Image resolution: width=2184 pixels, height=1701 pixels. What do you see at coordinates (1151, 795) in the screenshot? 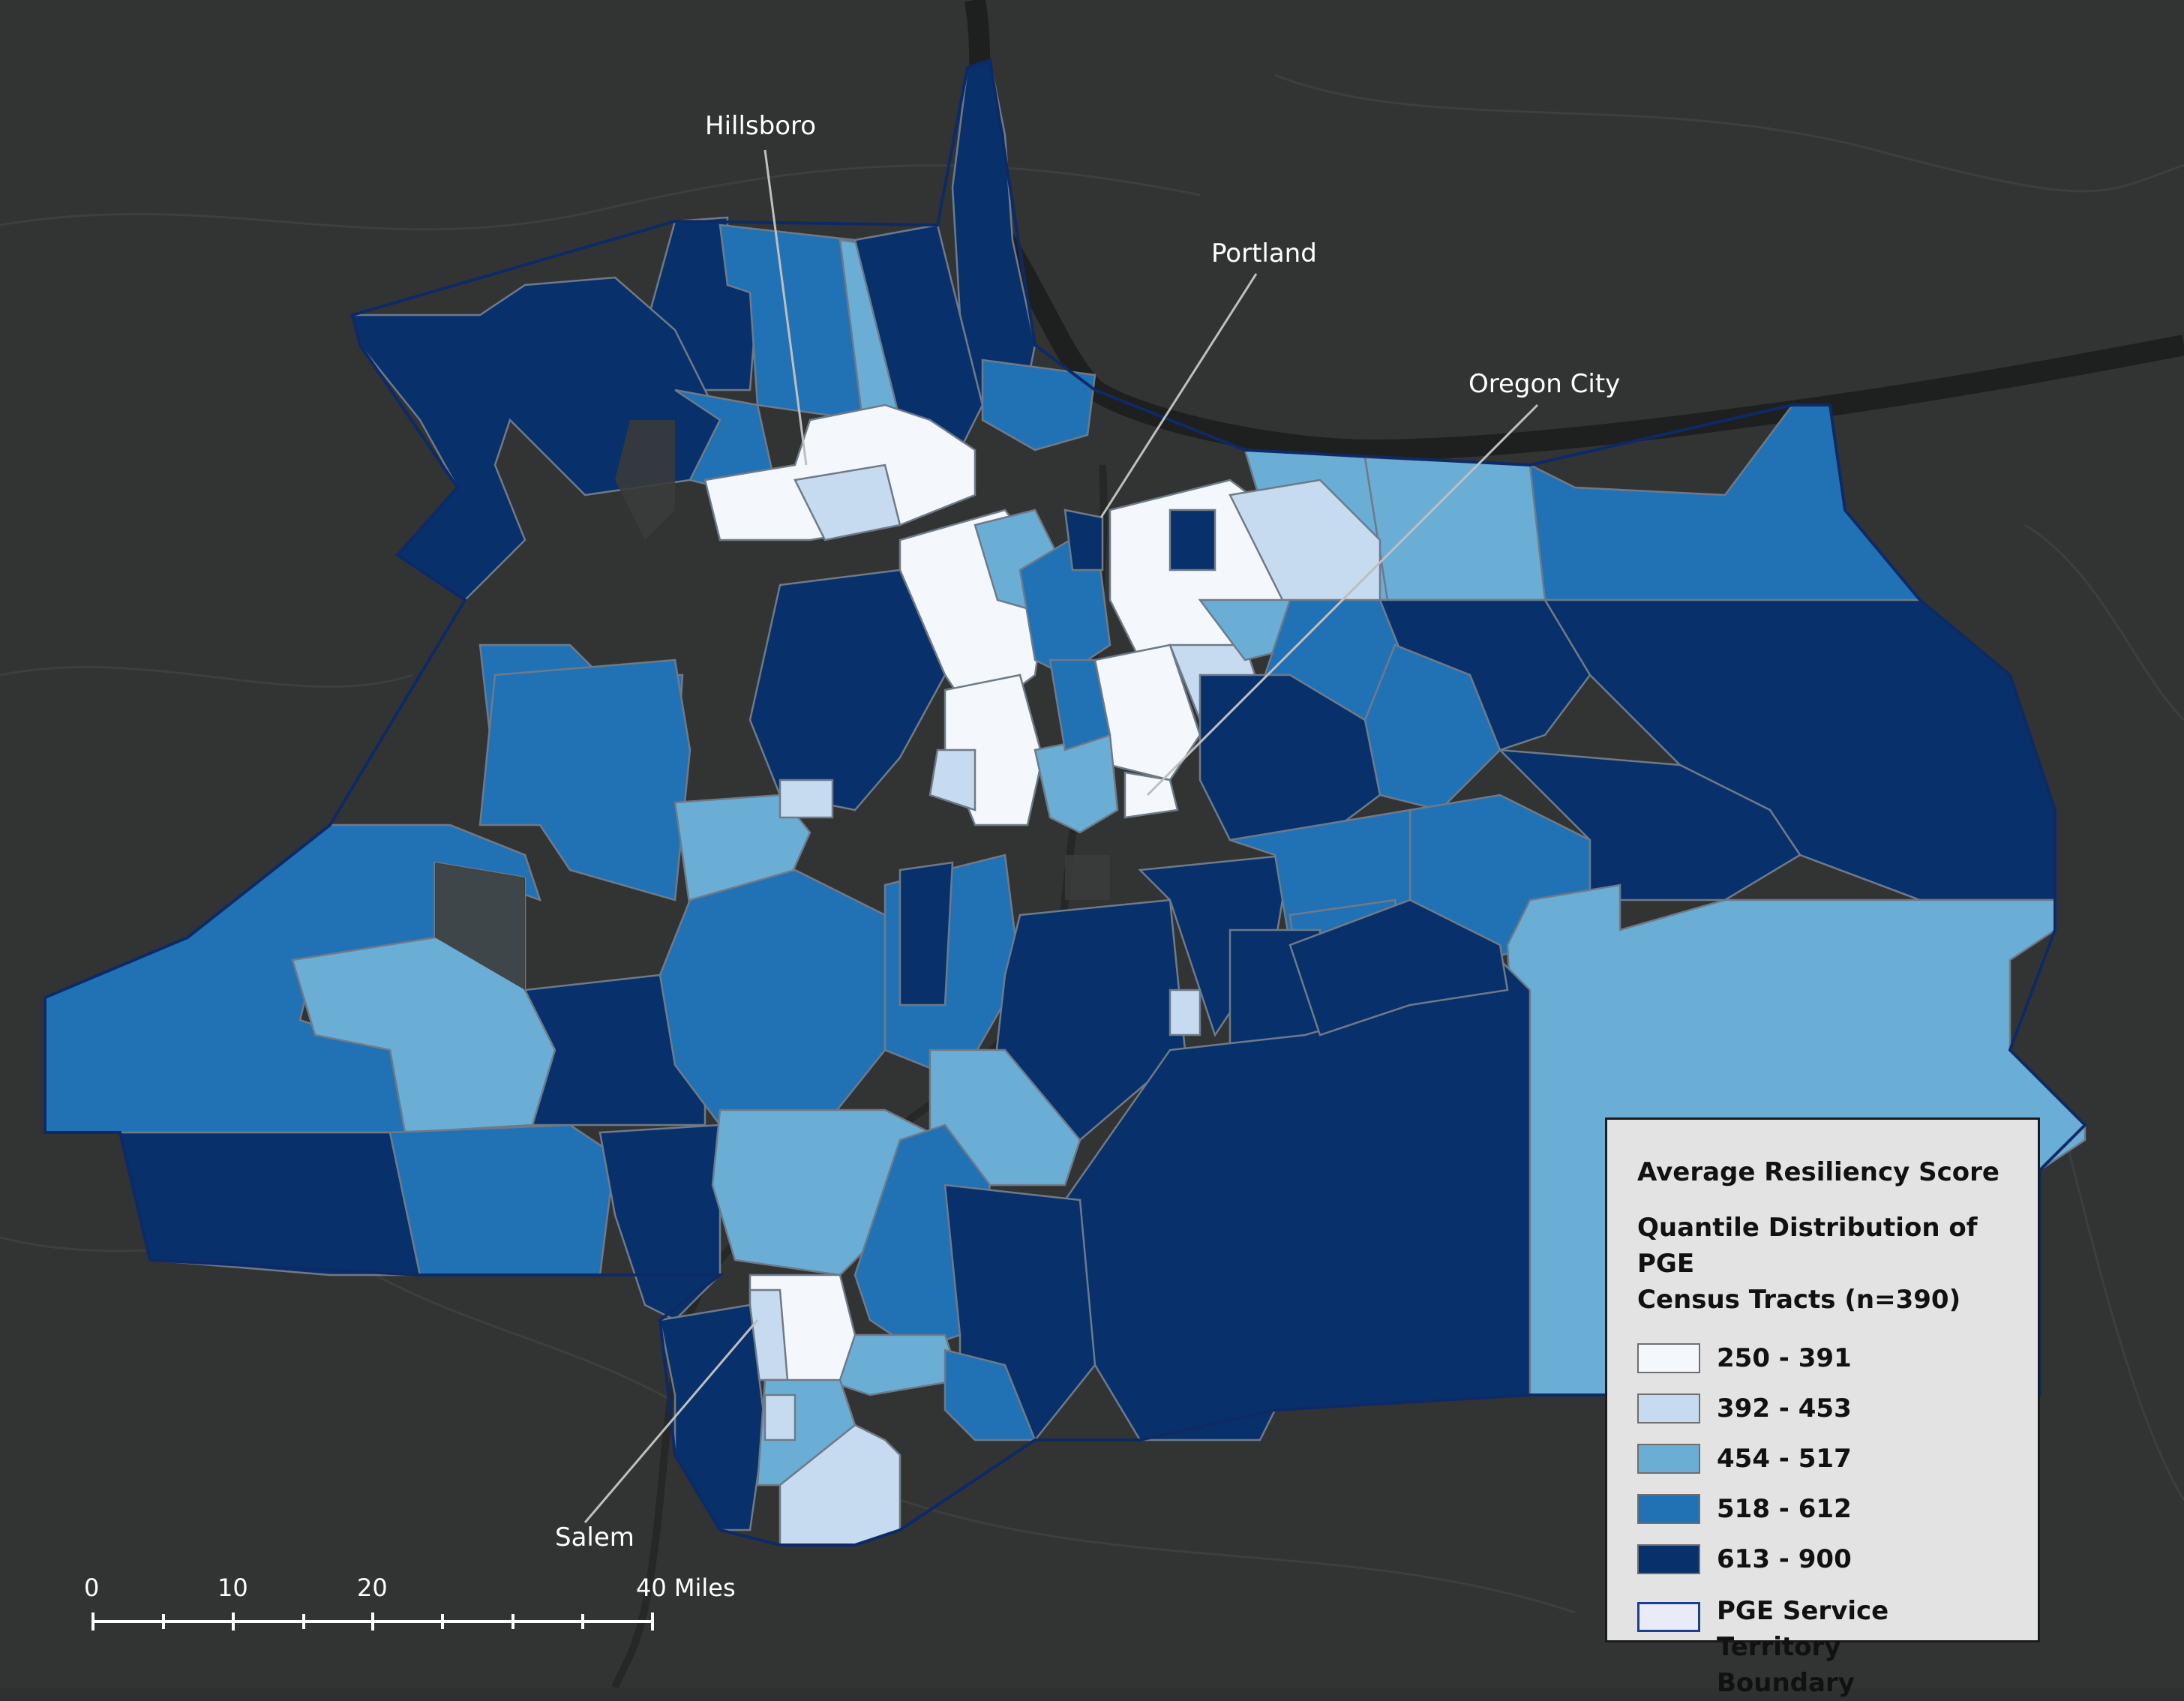
I see `tract-oregon-city` at bounding box center [1151, 795].